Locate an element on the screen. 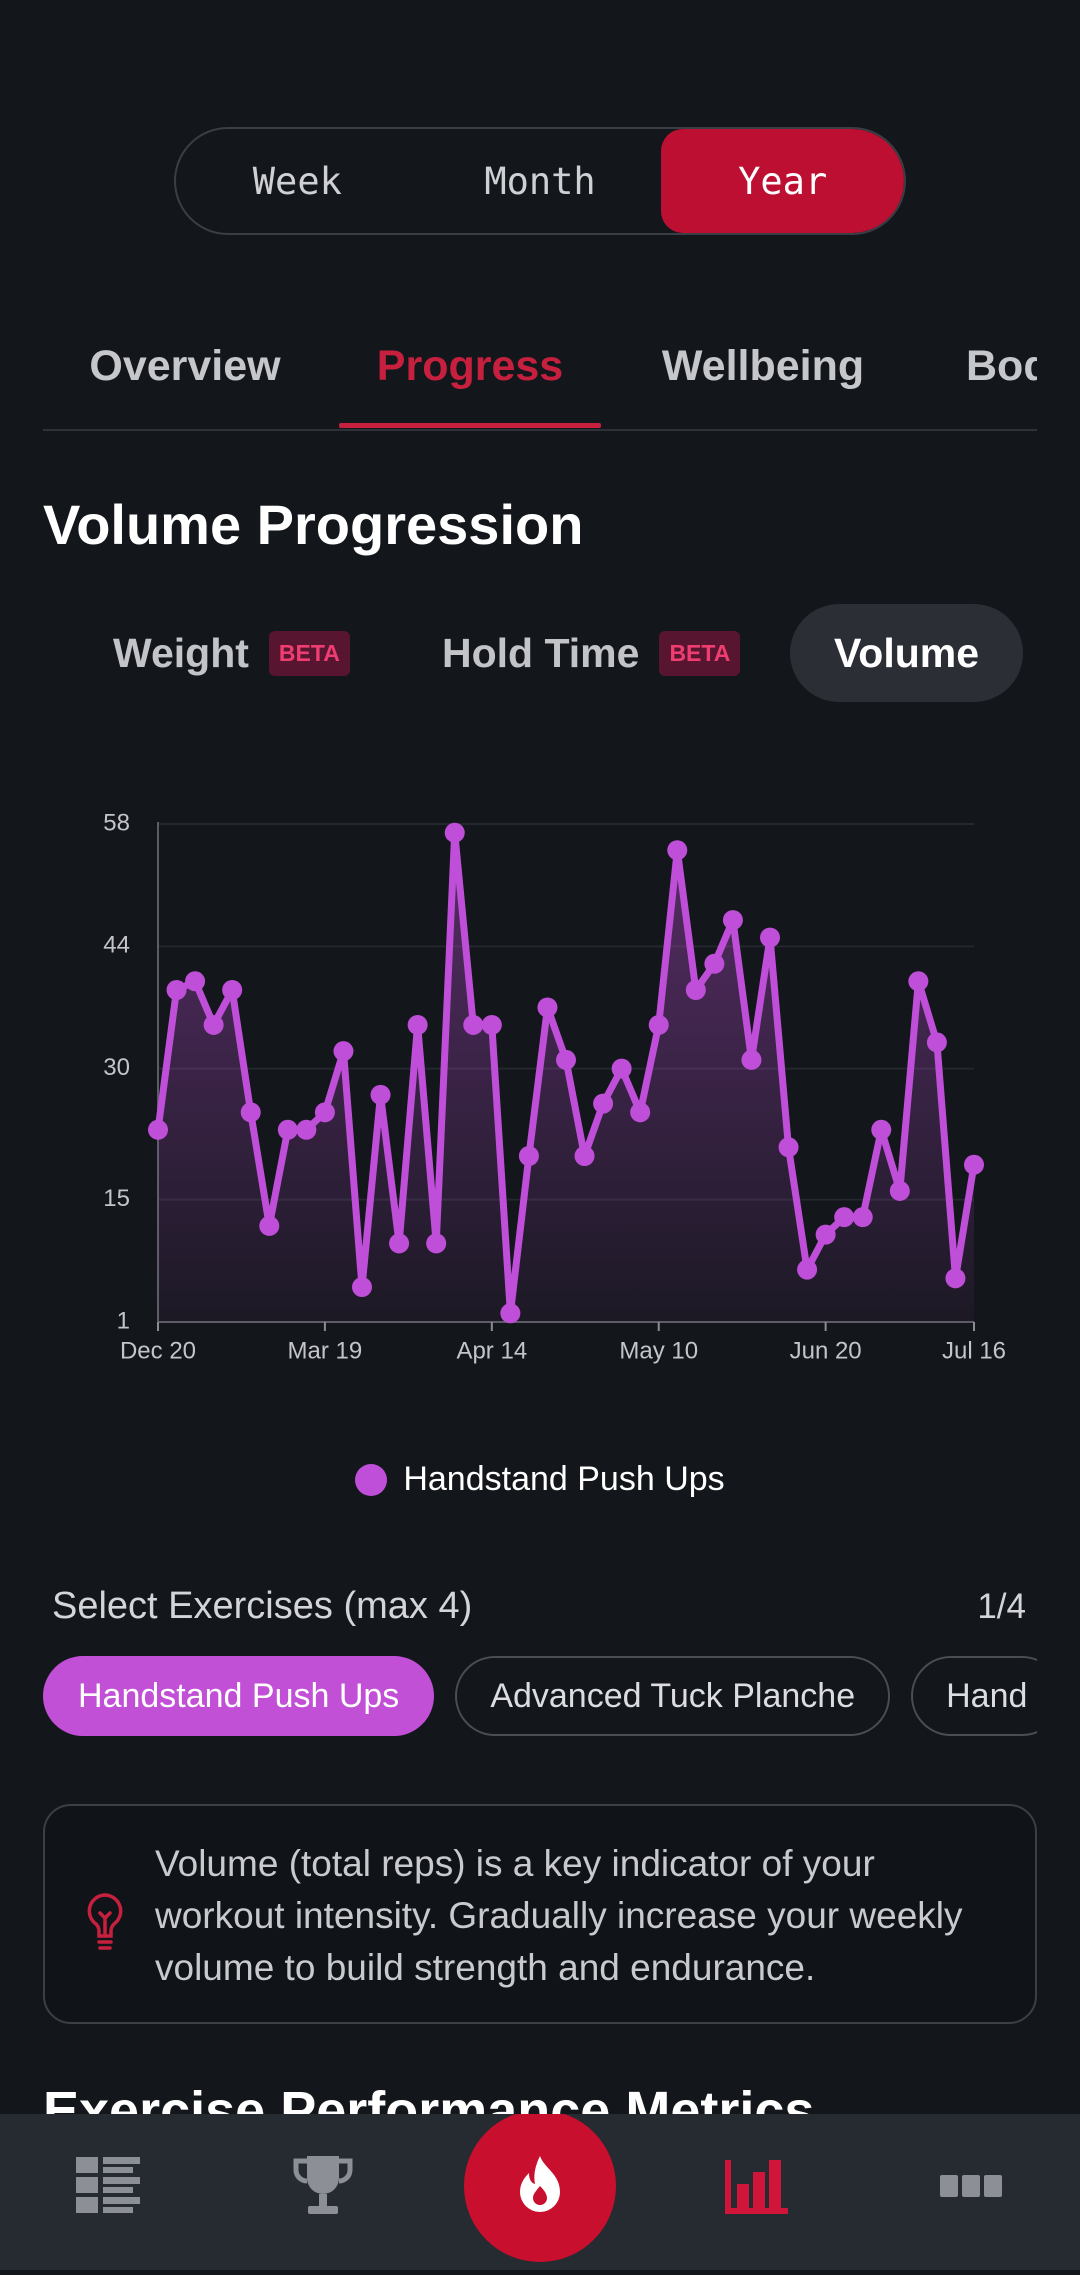 This screenshot has height=2275, width=1080. nav-achievements is located at coordinates (323, 2185).